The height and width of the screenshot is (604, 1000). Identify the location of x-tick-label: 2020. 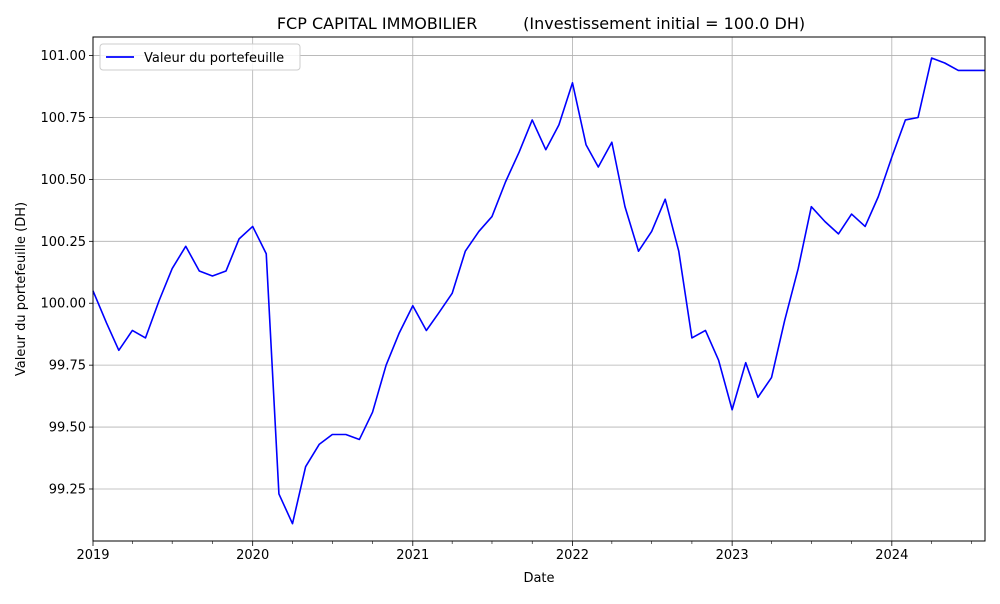
(252, 555).